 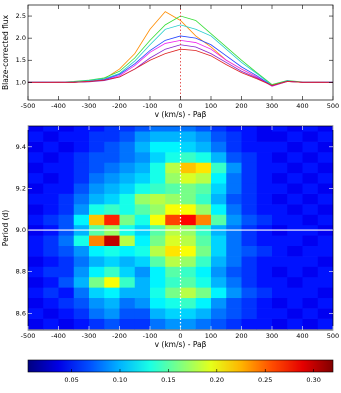 I want to click on y-tick-label: 9.0, so click(x=21, y=230).